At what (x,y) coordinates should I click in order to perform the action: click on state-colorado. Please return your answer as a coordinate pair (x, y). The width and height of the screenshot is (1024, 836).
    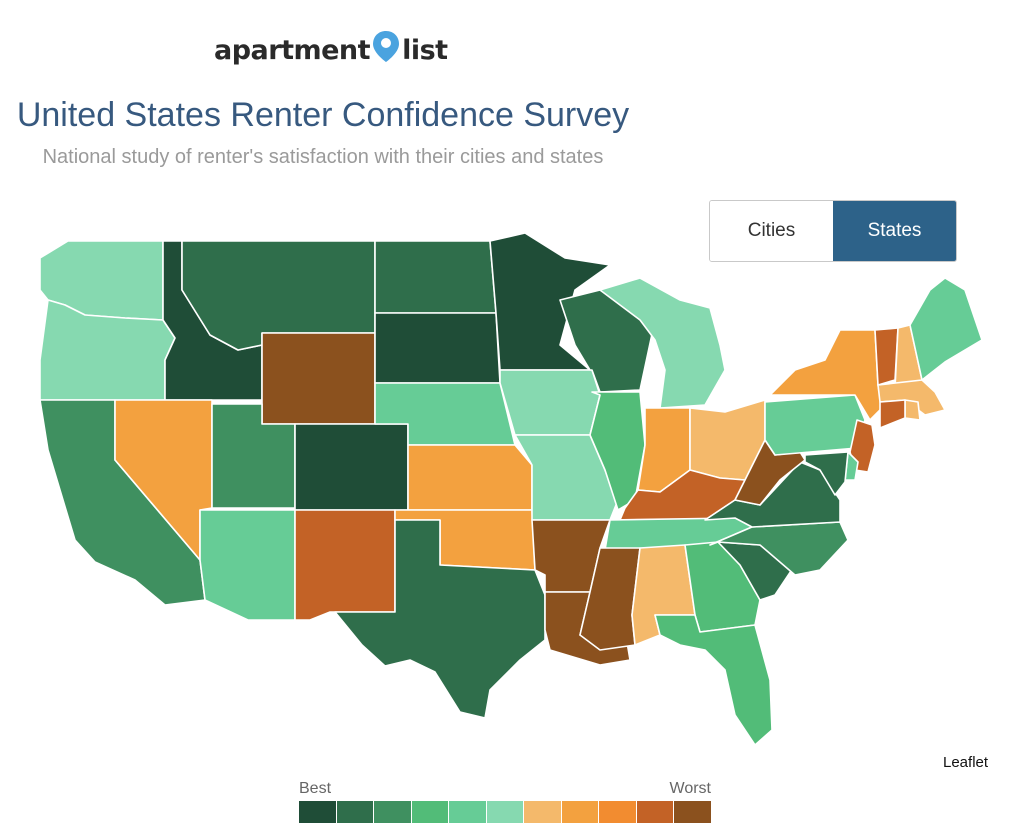
    Looking at the image, I should click on (351, 467).